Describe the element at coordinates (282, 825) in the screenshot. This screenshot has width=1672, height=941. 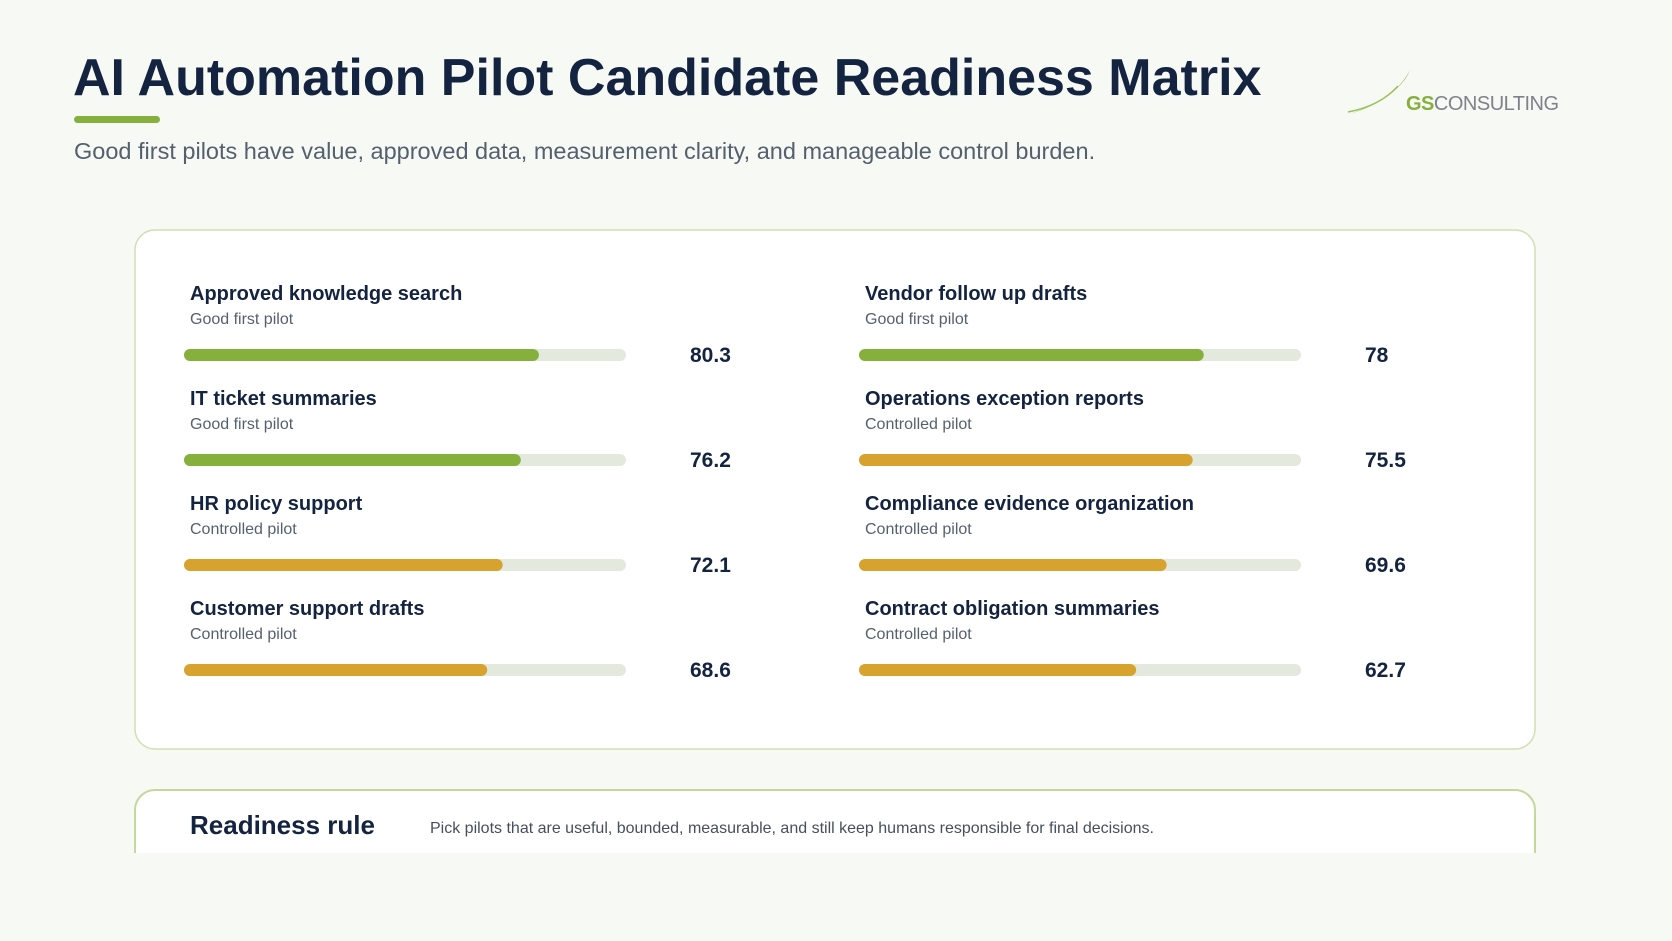
I see `rule-title: Readiness rule` at that location.